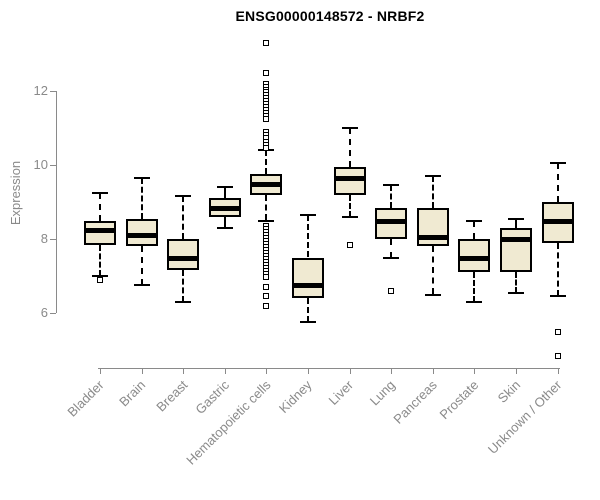  What do you see at coordinates (40, 90) in the screenshot?
I see `y-tick-label: 12` at bounding box center [40, 90].